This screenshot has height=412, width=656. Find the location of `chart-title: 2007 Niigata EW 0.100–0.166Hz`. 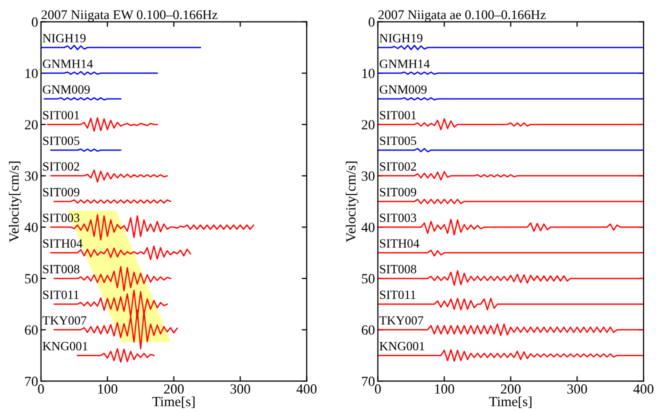

chart-title: 2007 Niigata EW 0.100–0.166Hz is located at coordinates (130, 16).